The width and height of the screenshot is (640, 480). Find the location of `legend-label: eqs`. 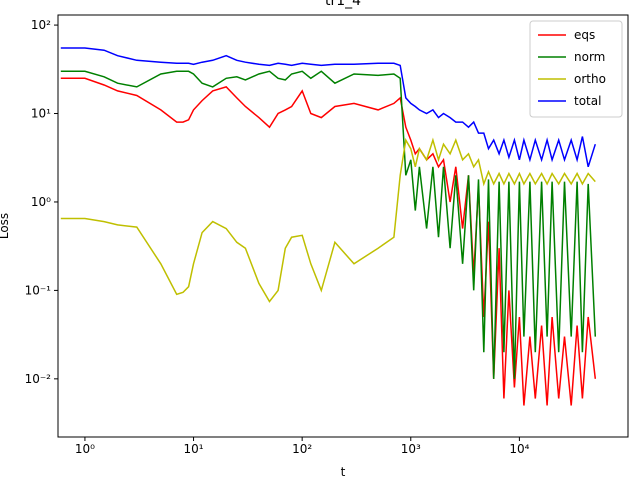

legend-label: eqs is located at coordinates (584, 35).